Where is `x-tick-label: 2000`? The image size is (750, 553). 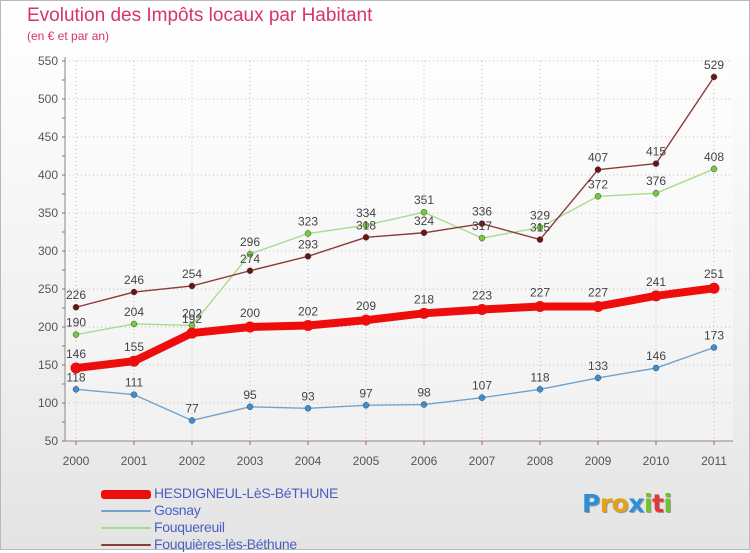
x-tick-label: 2000 is located at coordinates (76, 461).